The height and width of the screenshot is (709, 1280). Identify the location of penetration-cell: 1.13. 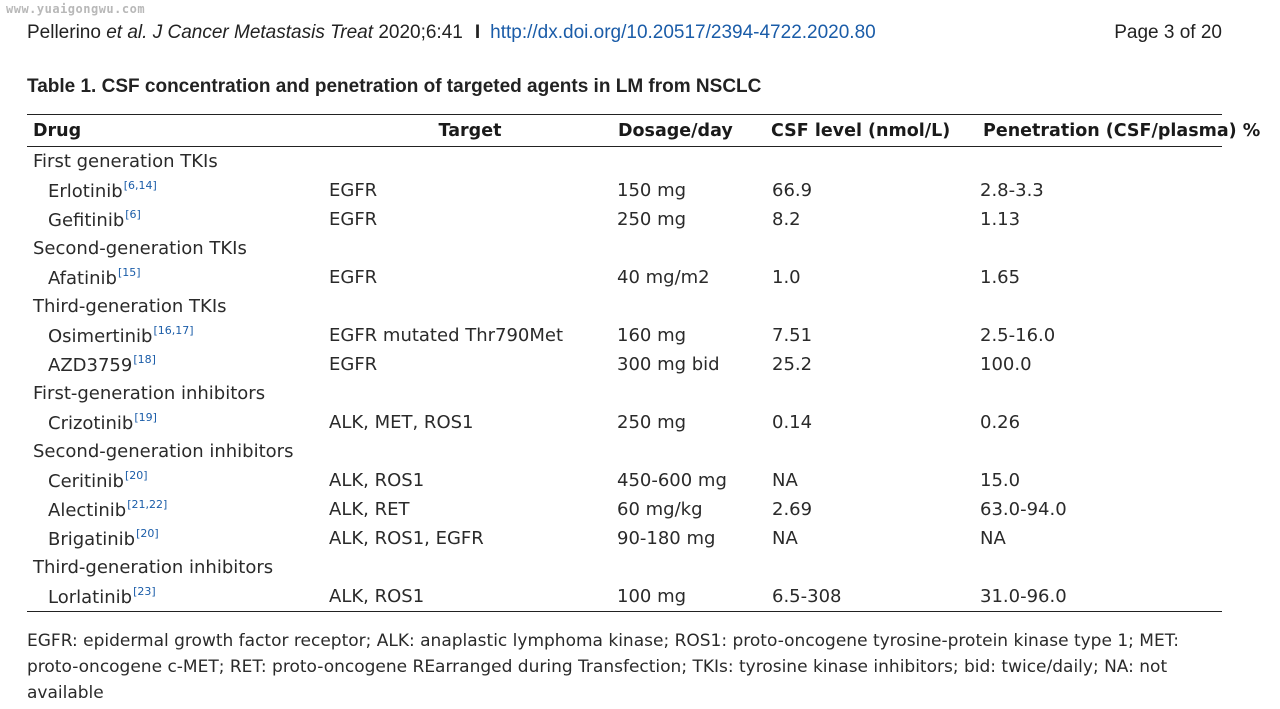
(1000, 219).